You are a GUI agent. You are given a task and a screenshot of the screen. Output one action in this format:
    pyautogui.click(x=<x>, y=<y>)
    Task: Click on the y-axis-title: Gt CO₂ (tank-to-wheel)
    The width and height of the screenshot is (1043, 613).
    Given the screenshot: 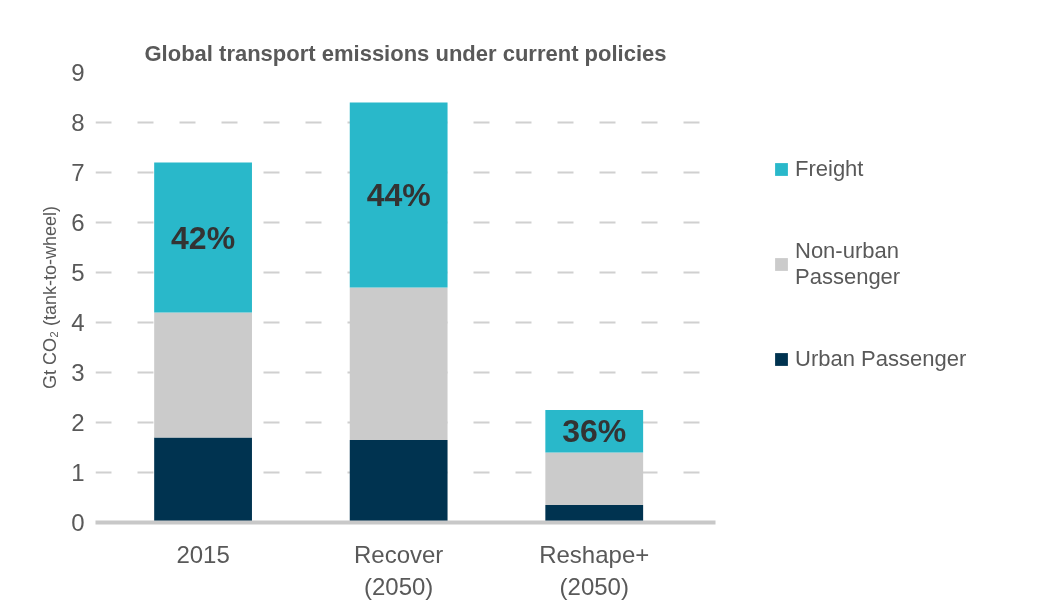 What is the action you would take?
    pyautogui.click(x=50, y=297)
    